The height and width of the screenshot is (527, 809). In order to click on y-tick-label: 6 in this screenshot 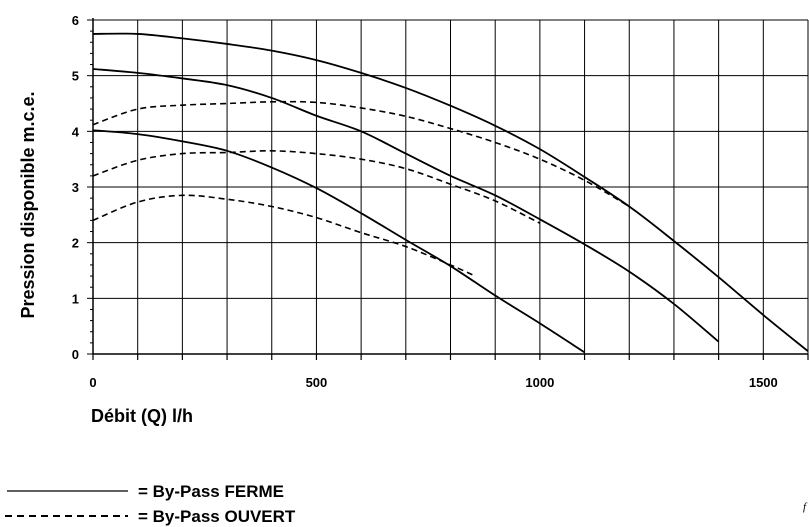, I will do `click(75, 20)`.